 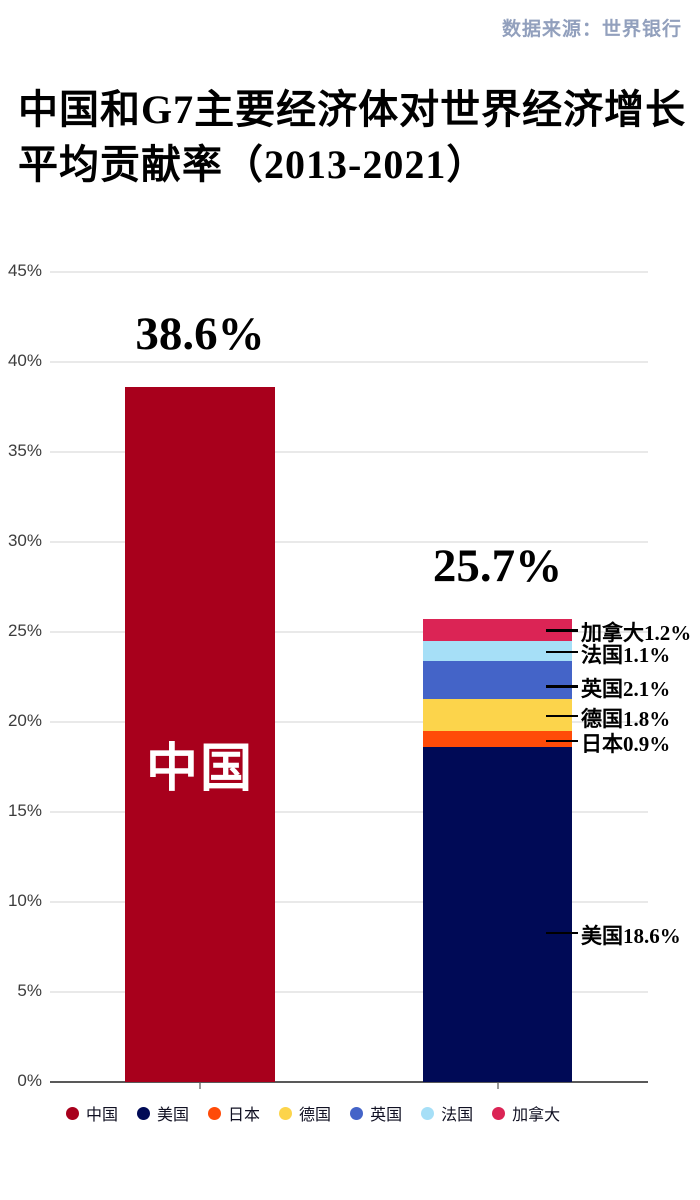 I want to click on legend-item-美国: 美国, so click(x=163, y=1113).